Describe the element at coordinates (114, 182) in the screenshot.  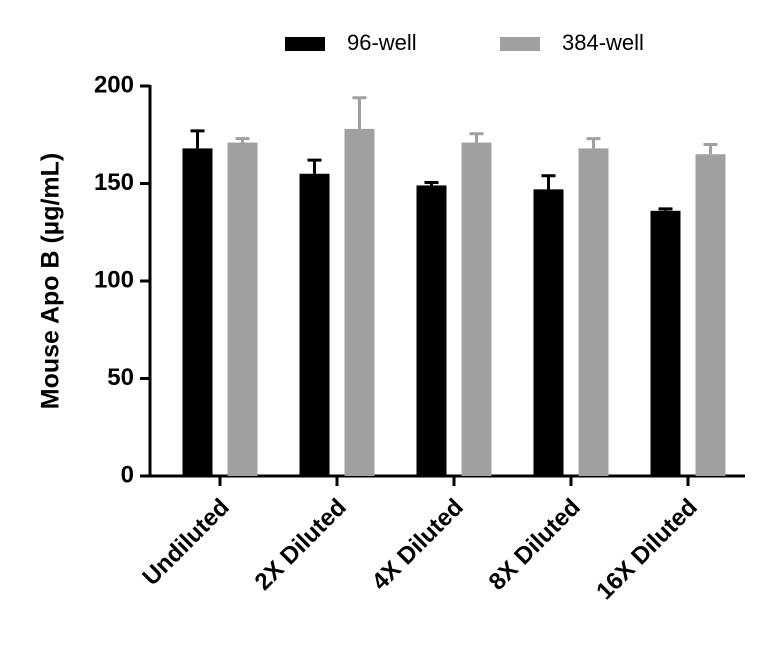
I see `y-tick-label: 150` at that location.